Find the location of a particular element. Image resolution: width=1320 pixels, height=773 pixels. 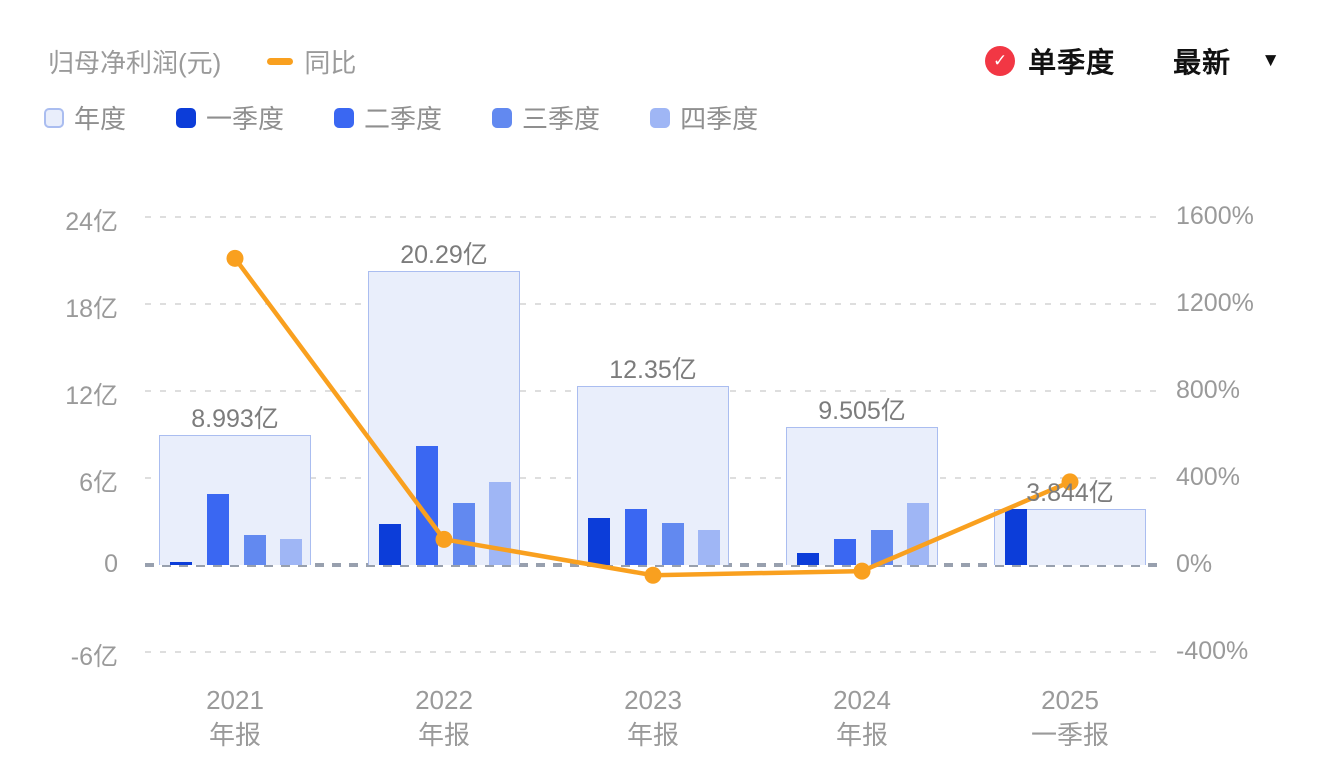

left-axis-tick: 24亿 is located at coordinates (91, 222).